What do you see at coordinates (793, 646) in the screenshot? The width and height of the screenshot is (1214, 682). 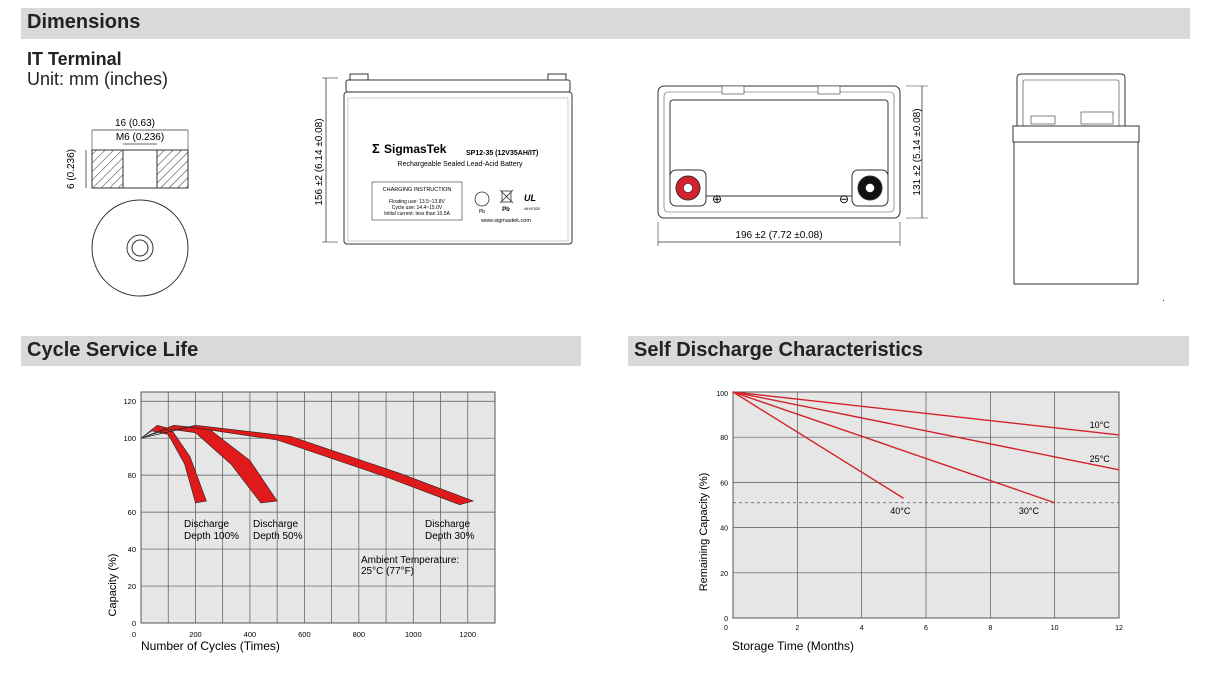 I see `sd-xlabel: Storage Time (Months)` at bounding box center [793, 646].